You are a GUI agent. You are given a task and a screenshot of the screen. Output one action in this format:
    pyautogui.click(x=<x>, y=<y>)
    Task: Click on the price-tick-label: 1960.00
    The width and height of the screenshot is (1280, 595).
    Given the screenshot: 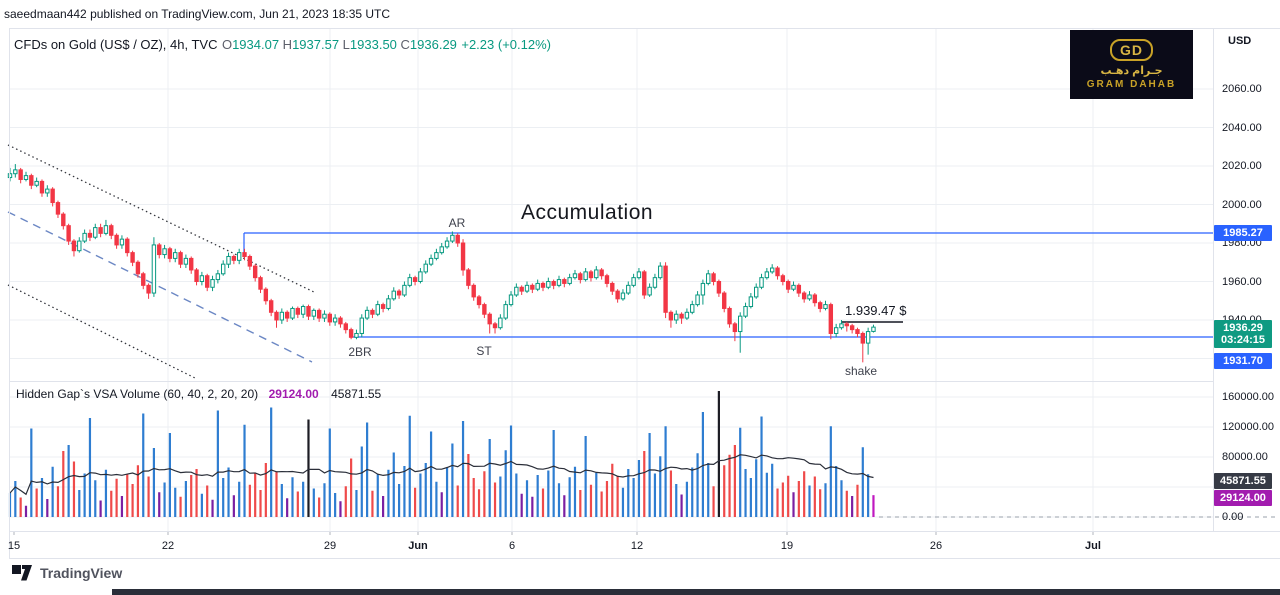 What is the action you would take?
    pyautogui.click(x=1242, y=281)
    